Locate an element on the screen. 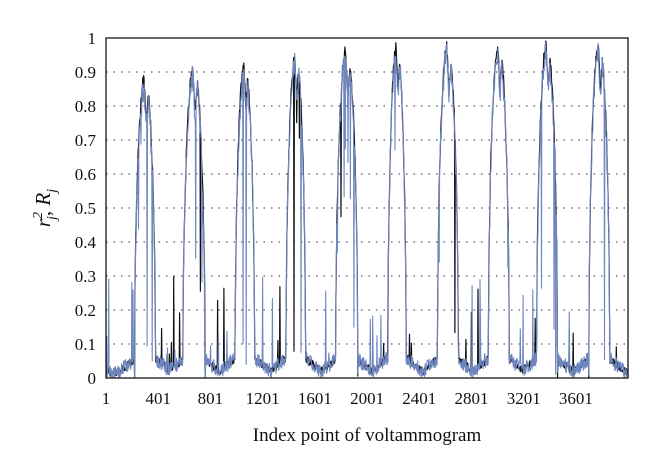 This screenshot has height=474, width=660. x-tick-label-0: 1 is located at coordinates (106, 398).